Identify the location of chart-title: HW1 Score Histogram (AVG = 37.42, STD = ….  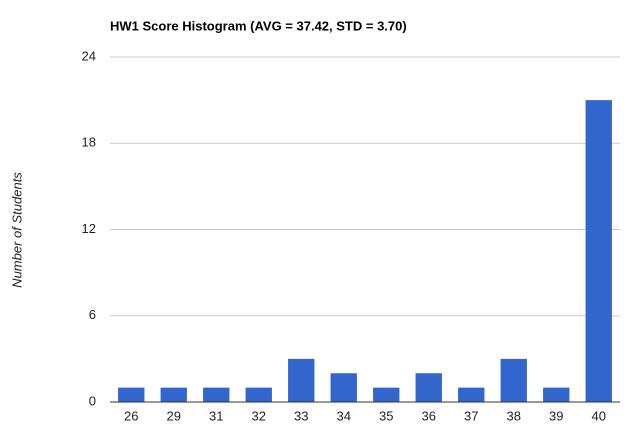
(258, 25).